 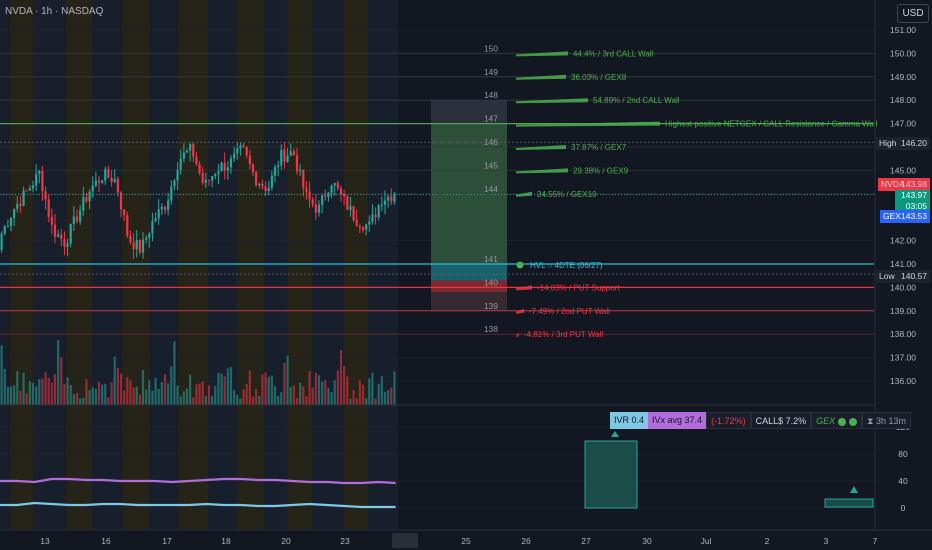 I want to click on price-axis-label: 136.00, so click(x=903, y=381).